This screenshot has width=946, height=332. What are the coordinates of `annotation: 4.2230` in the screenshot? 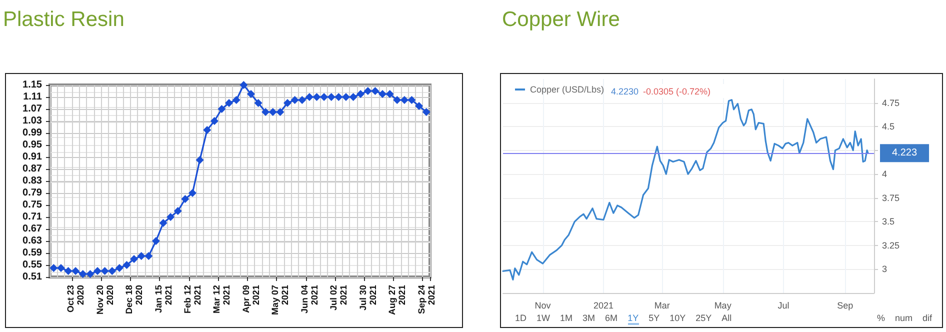 It's located at (625, 91).